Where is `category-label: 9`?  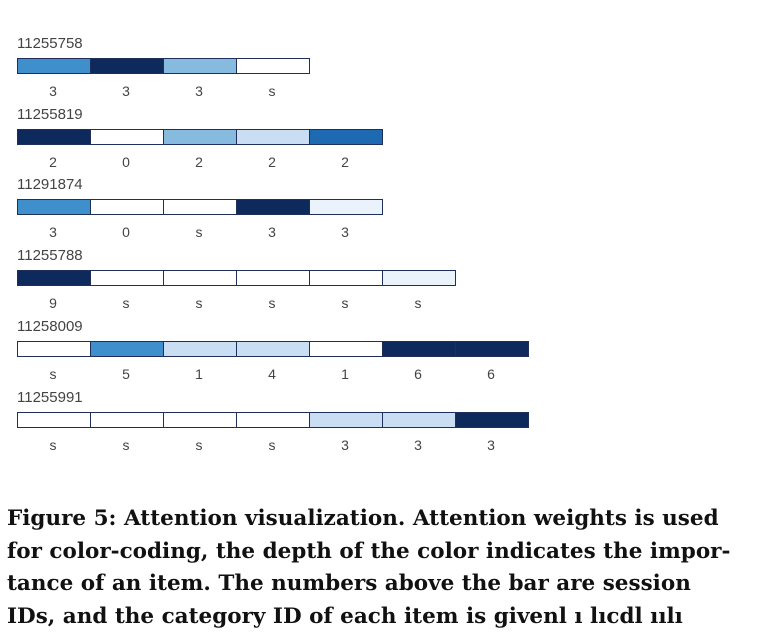
category-label: 9 is located at coordinates (53, 303).